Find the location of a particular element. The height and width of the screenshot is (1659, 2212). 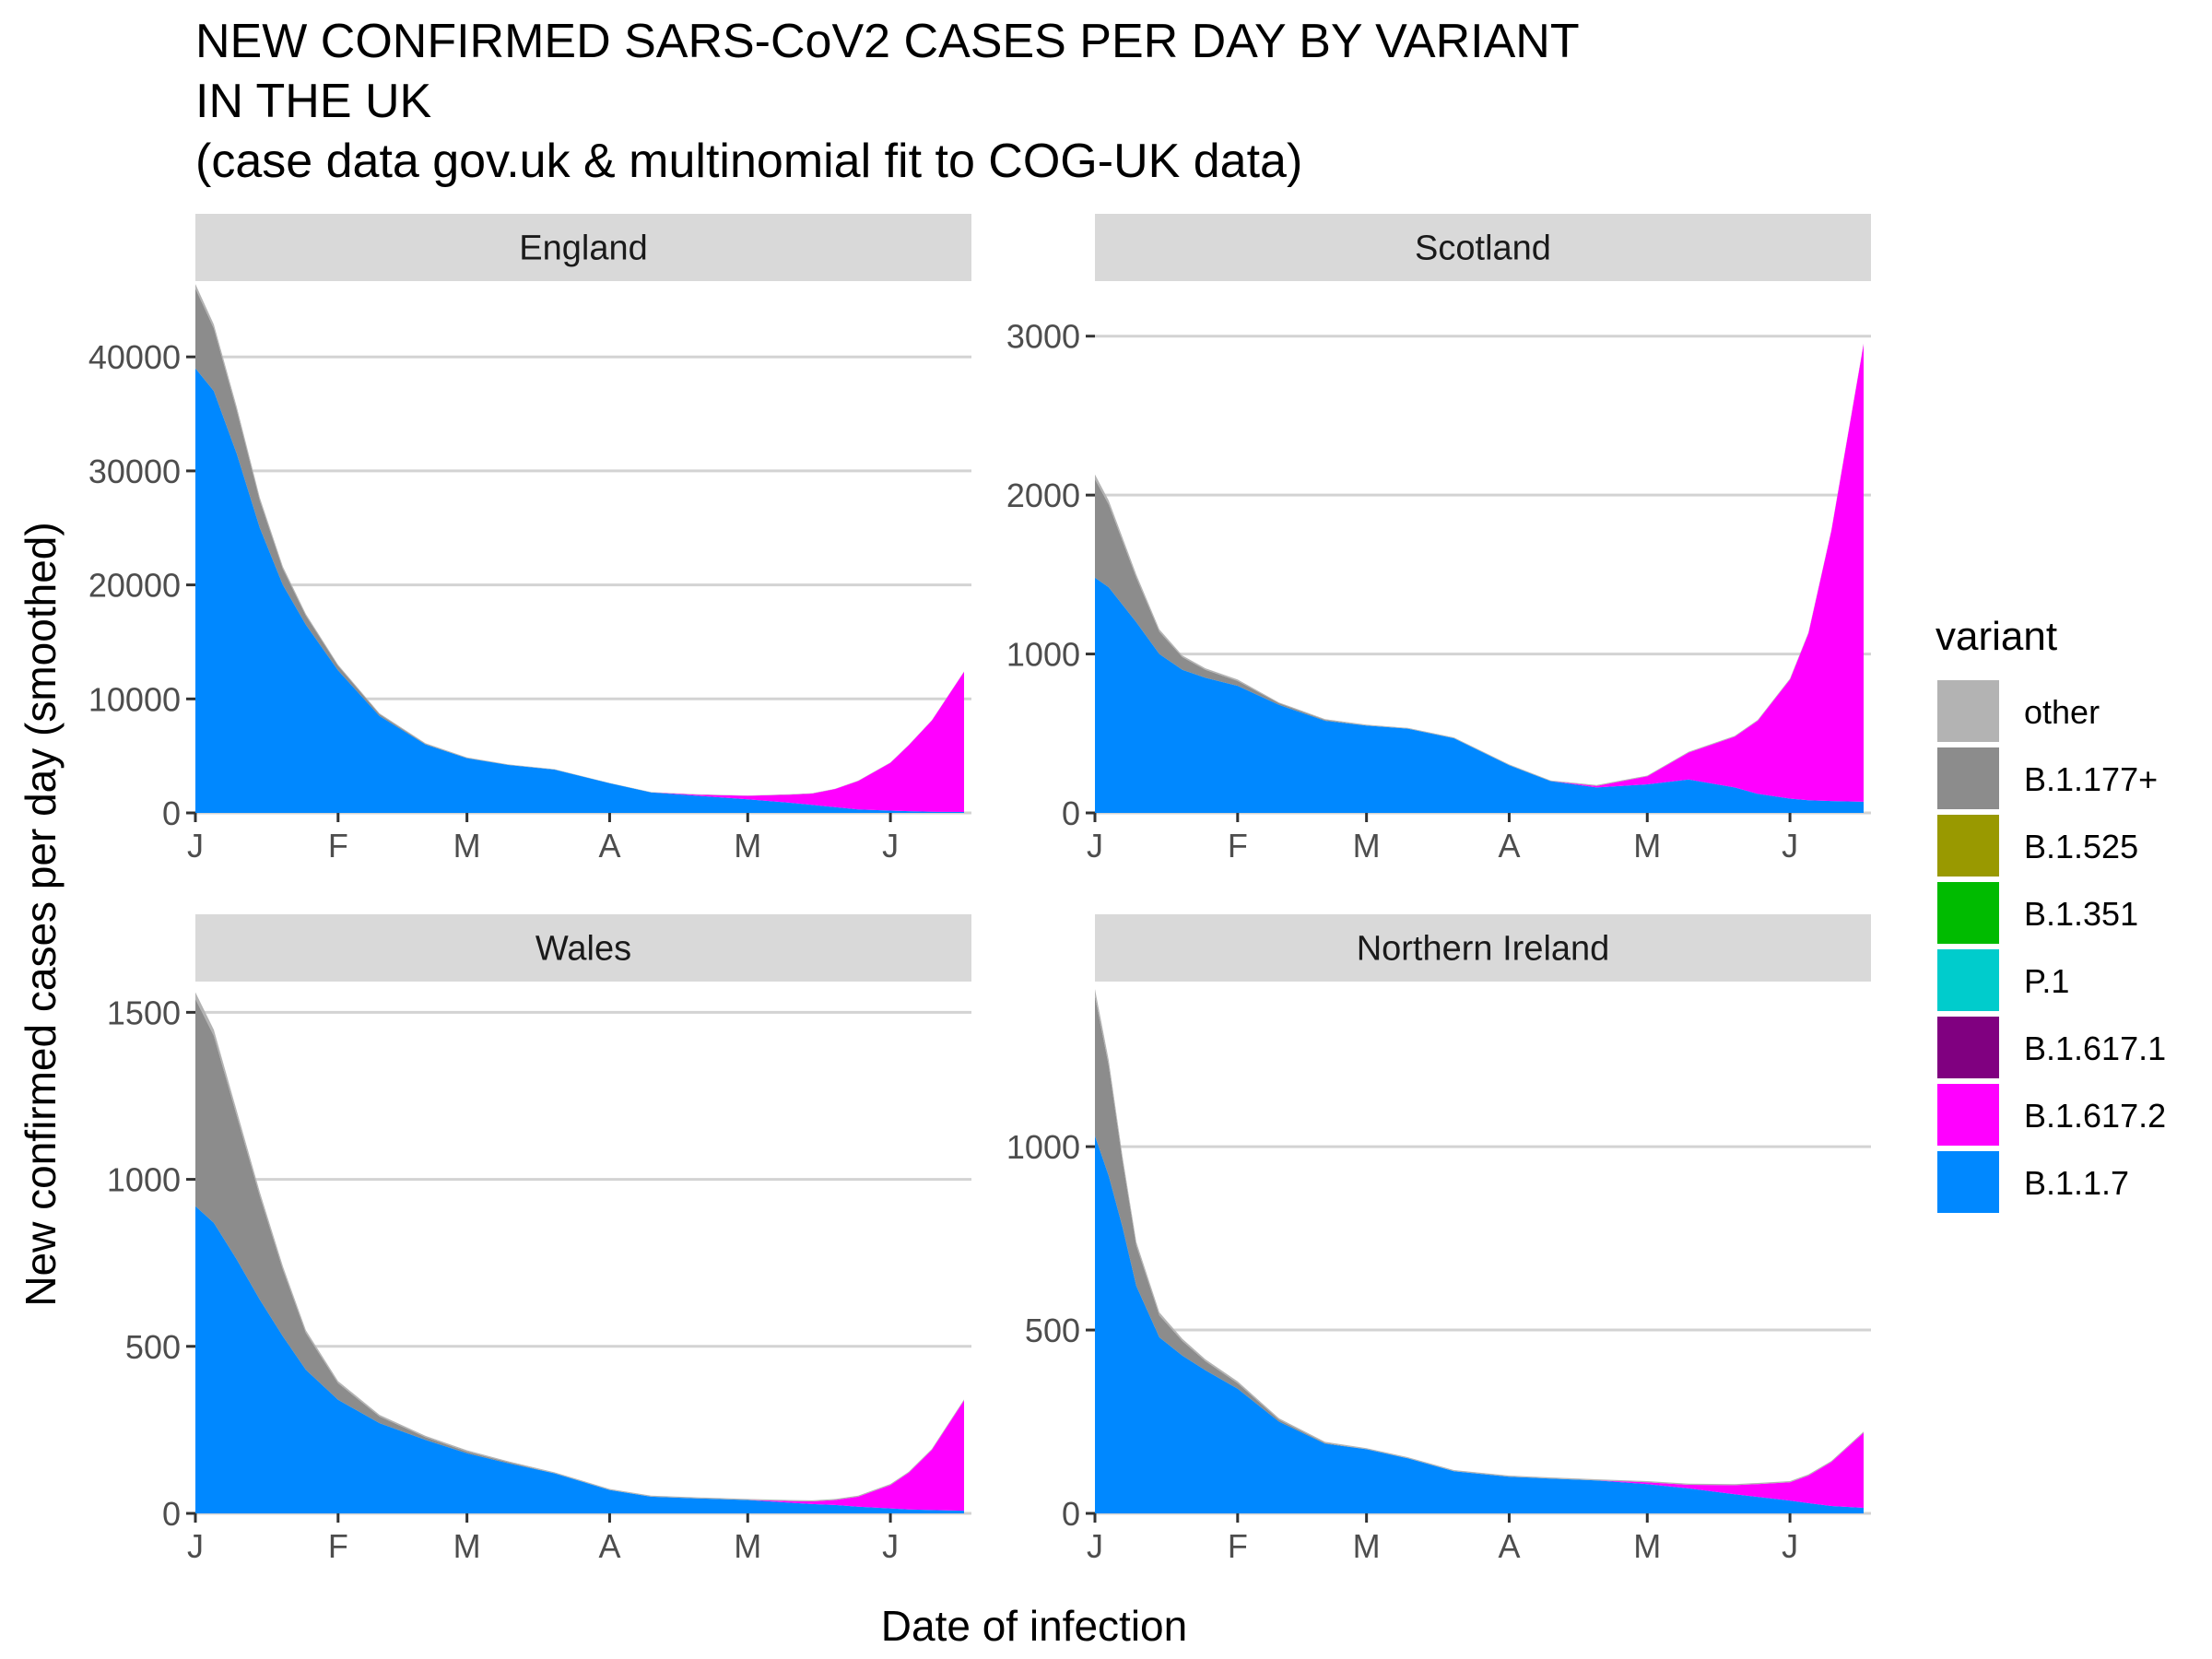

x-tick-label-northern-ireland-0: J is located at coordinates (1095, 1546).